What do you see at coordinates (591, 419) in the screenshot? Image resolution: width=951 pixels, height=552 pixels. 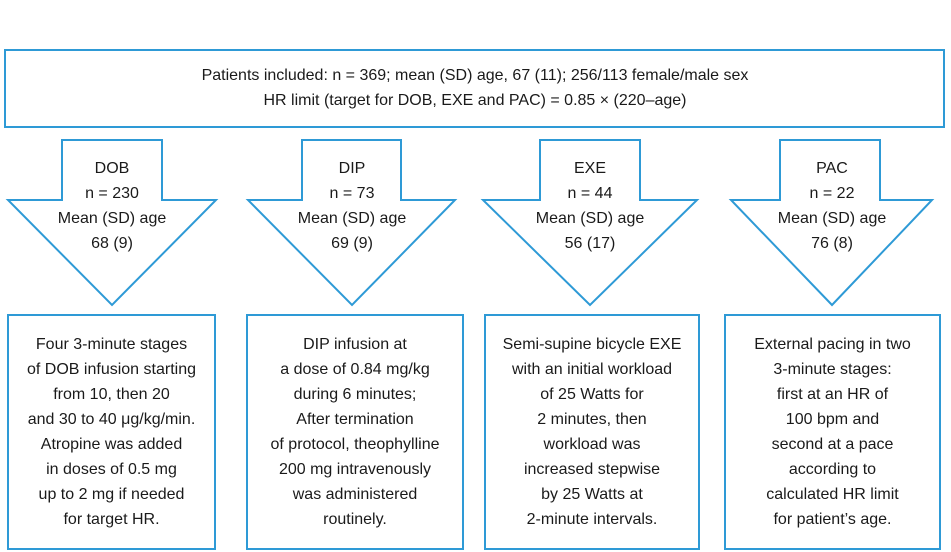 I see `box-line: 2 minutes, then` at bounding box center [591, 419].